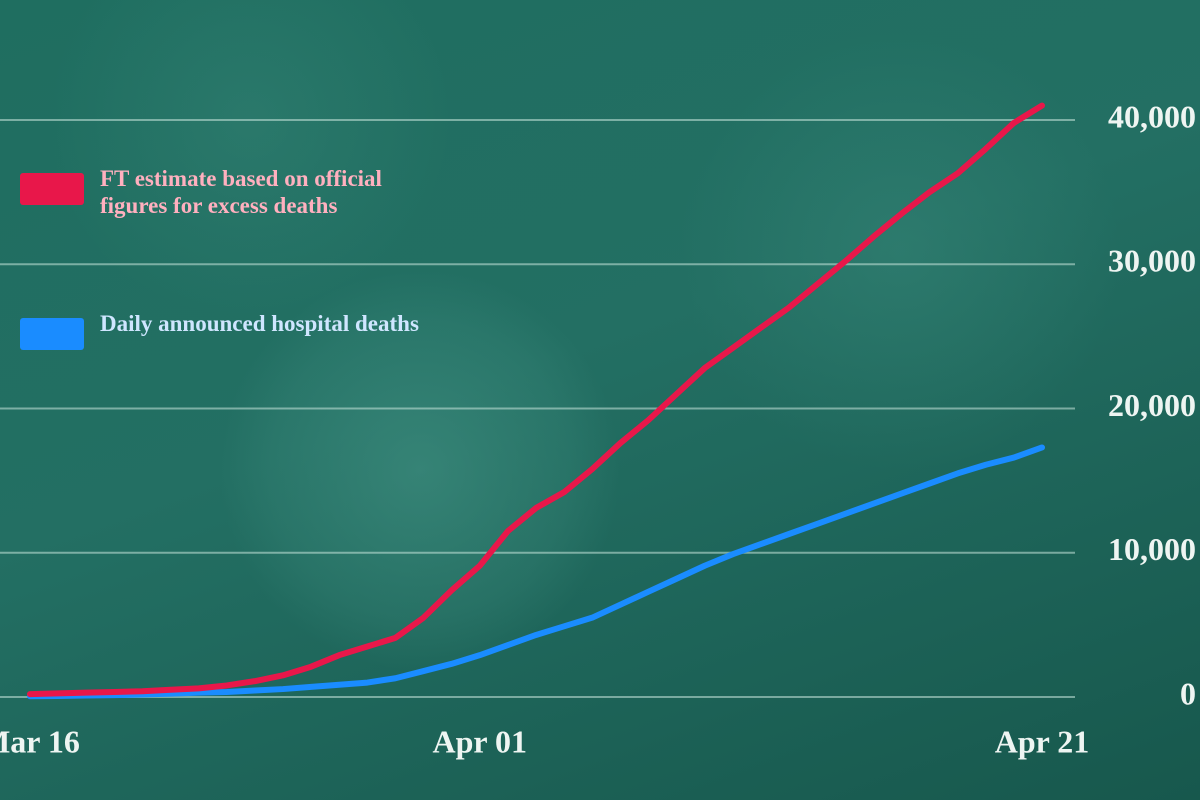  I want to click on y-tick-label: 20,000, so click(1152, 405).